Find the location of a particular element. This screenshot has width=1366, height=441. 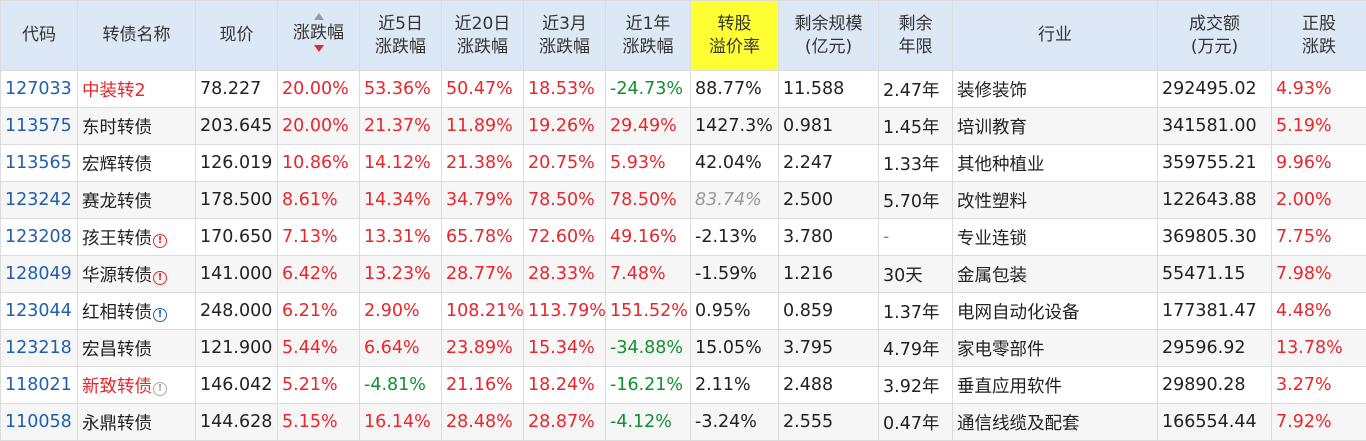

cell-stock-change: 7.75% is located at coordinates (1318, 237).